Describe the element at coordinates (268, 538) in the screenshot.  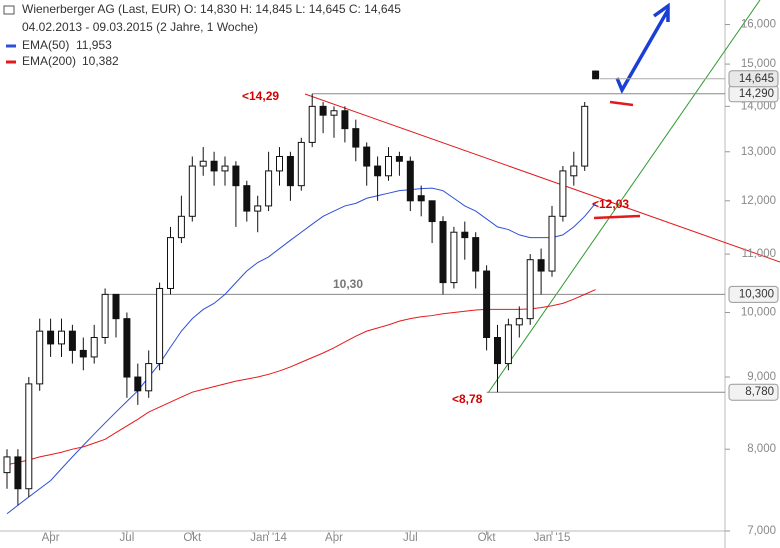
I see `x-tick-label: Jan '14` at that location.